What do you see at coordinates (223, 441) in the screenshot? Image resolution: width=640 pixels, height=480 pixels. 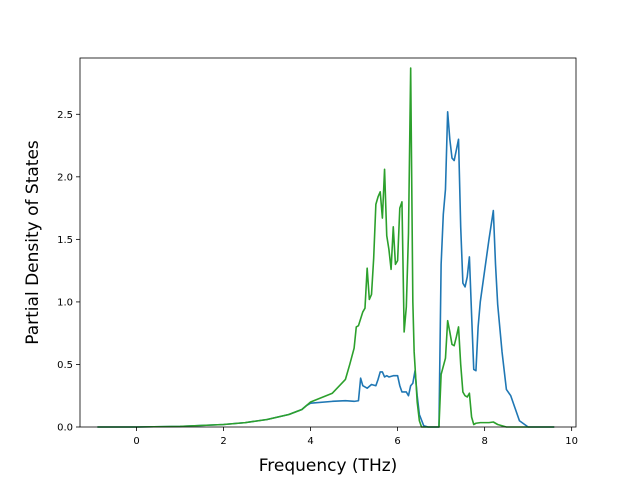 I see `x-tick-label: 2` at bounding box center [223, 441].